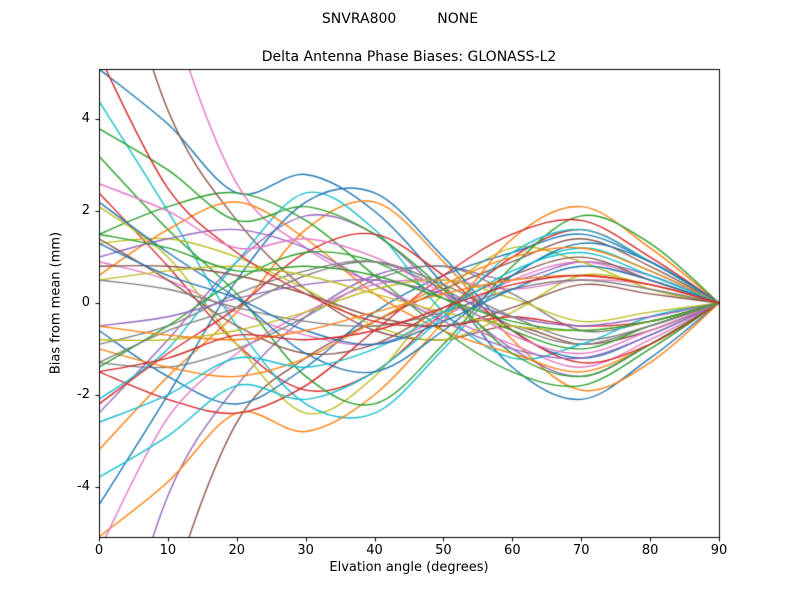  What do you see at coordinates (85, 302) in the screenshot?
I see `y-tick-label: 0` at bounding box center [85, 302].